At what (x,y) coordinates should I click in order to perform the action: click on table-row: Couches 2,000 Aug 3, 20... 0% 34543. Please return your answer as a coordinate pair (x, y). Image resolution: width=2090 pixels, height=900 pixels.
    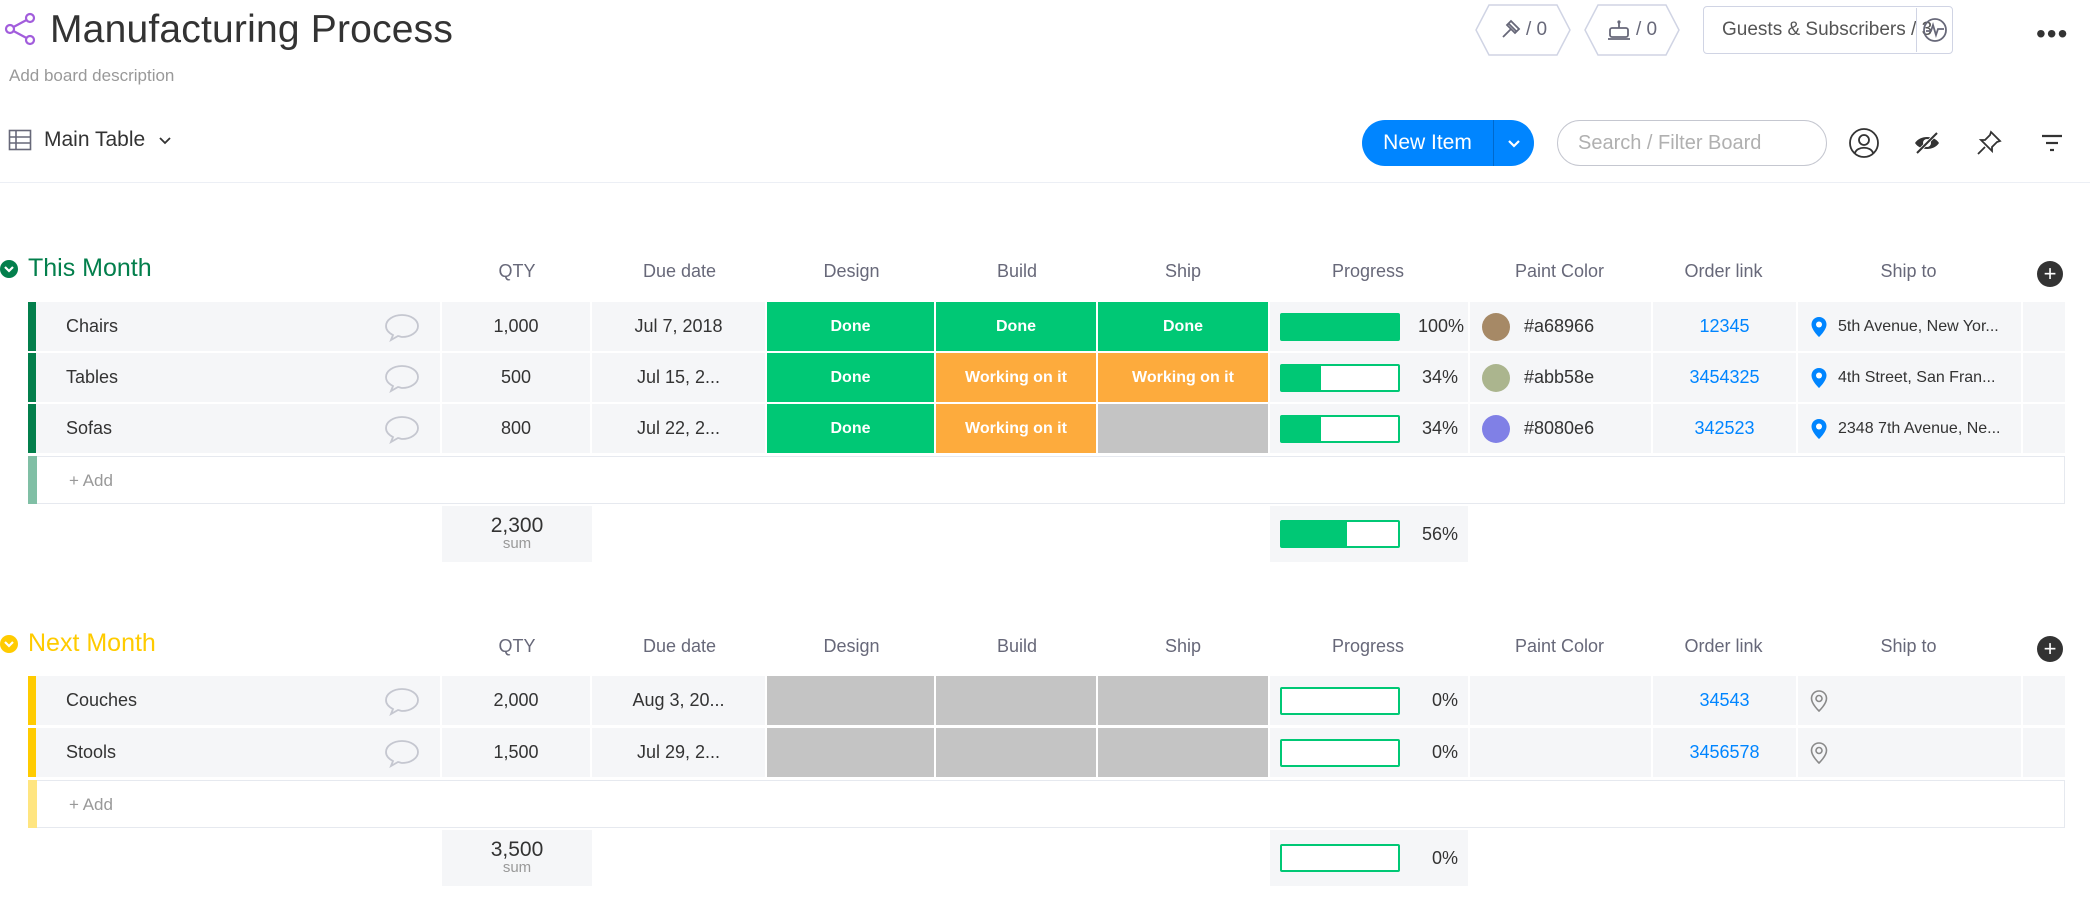
    Looking at the image, I should click on (1053, 700).